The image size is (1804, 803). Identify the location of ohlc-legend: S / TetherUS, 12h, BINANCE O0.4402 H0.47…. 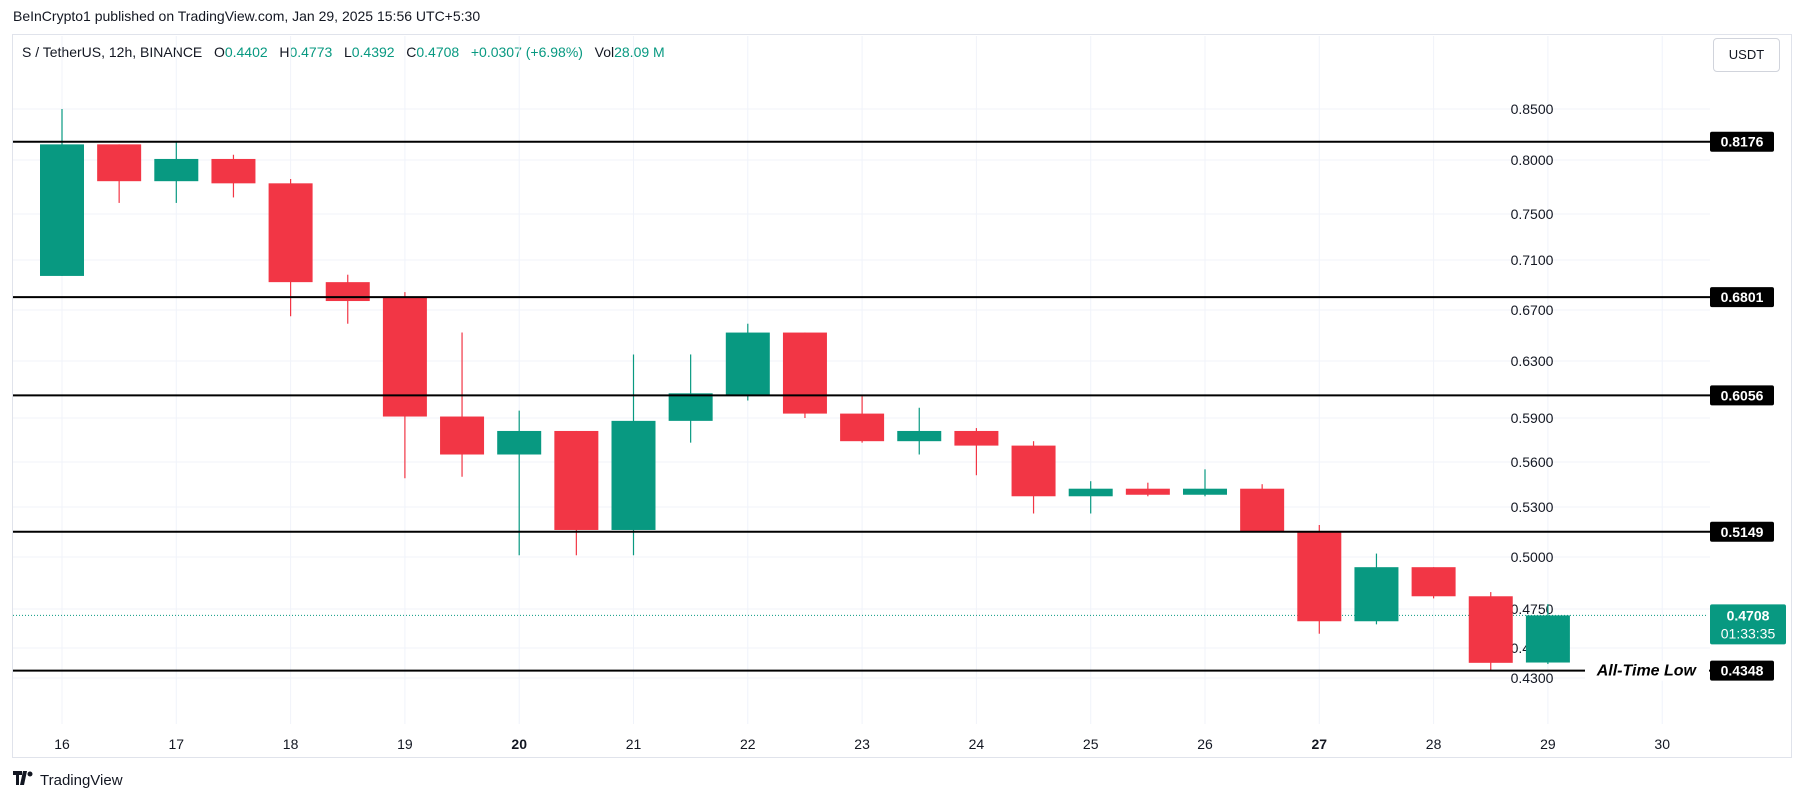
(343, 52).